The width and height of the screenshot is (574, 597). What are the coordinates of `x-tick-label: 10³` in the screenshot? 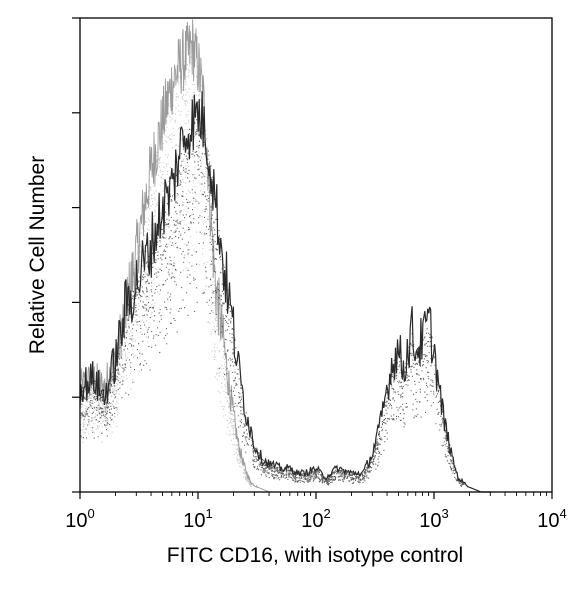 It's located at (433, 519).